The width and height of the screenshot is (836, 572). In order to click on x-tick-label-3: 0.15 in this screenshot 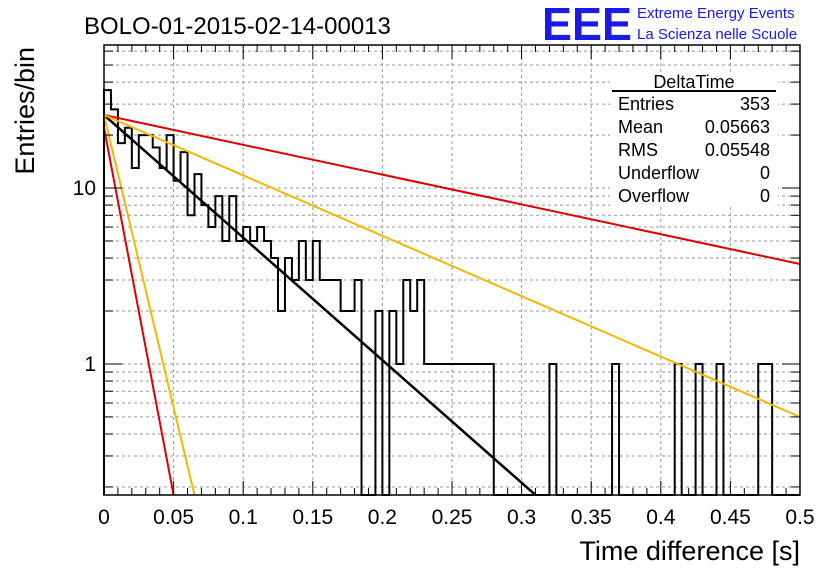, I will do `click(312, 517)`.